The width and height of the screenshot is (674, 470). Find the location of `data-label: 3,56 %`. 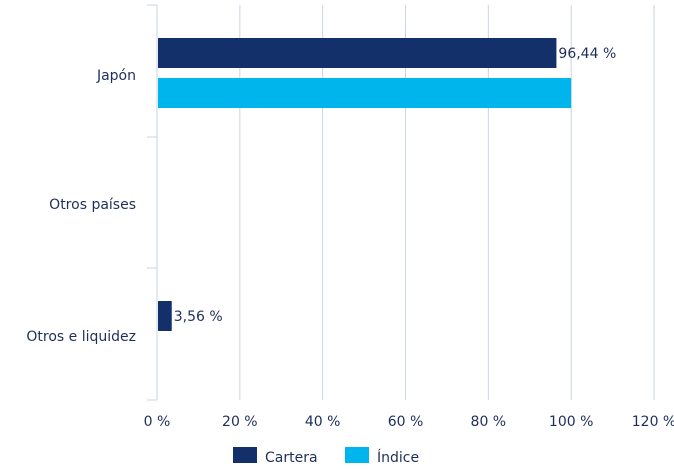

data-label: 3,56 % is located at coordinates (198, 317).